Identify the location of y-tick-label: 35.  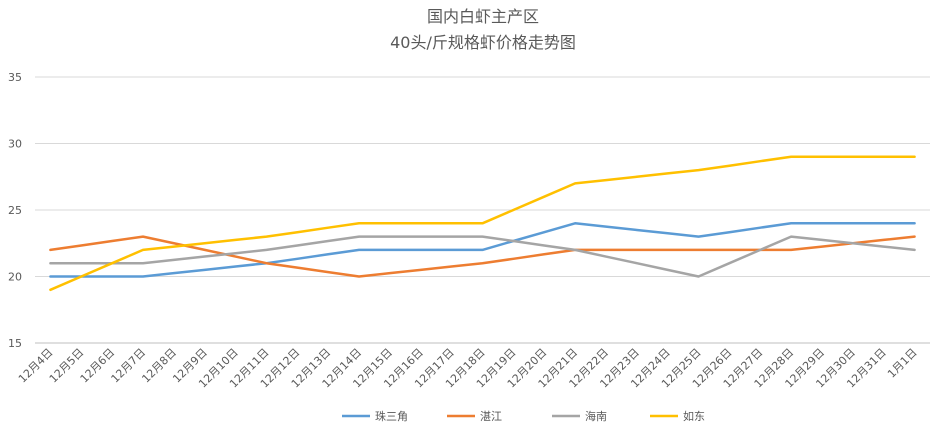
(15, 77).